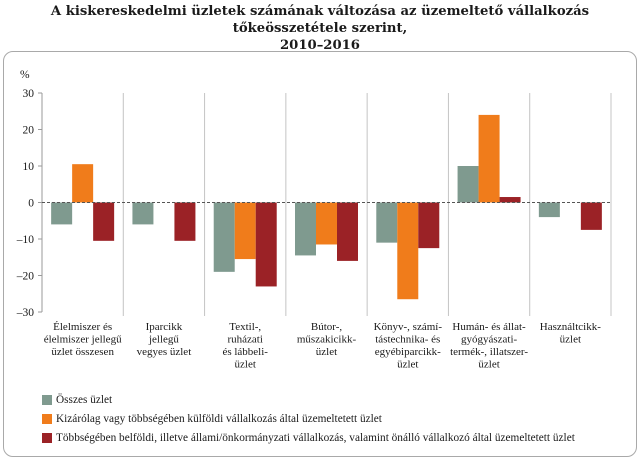 Image resolution: width=640 pixels, height=461 pixels. Describe the element at coordinates (82, 352) in the screenshot. I see `category-label: üzlet összesen` at that location.